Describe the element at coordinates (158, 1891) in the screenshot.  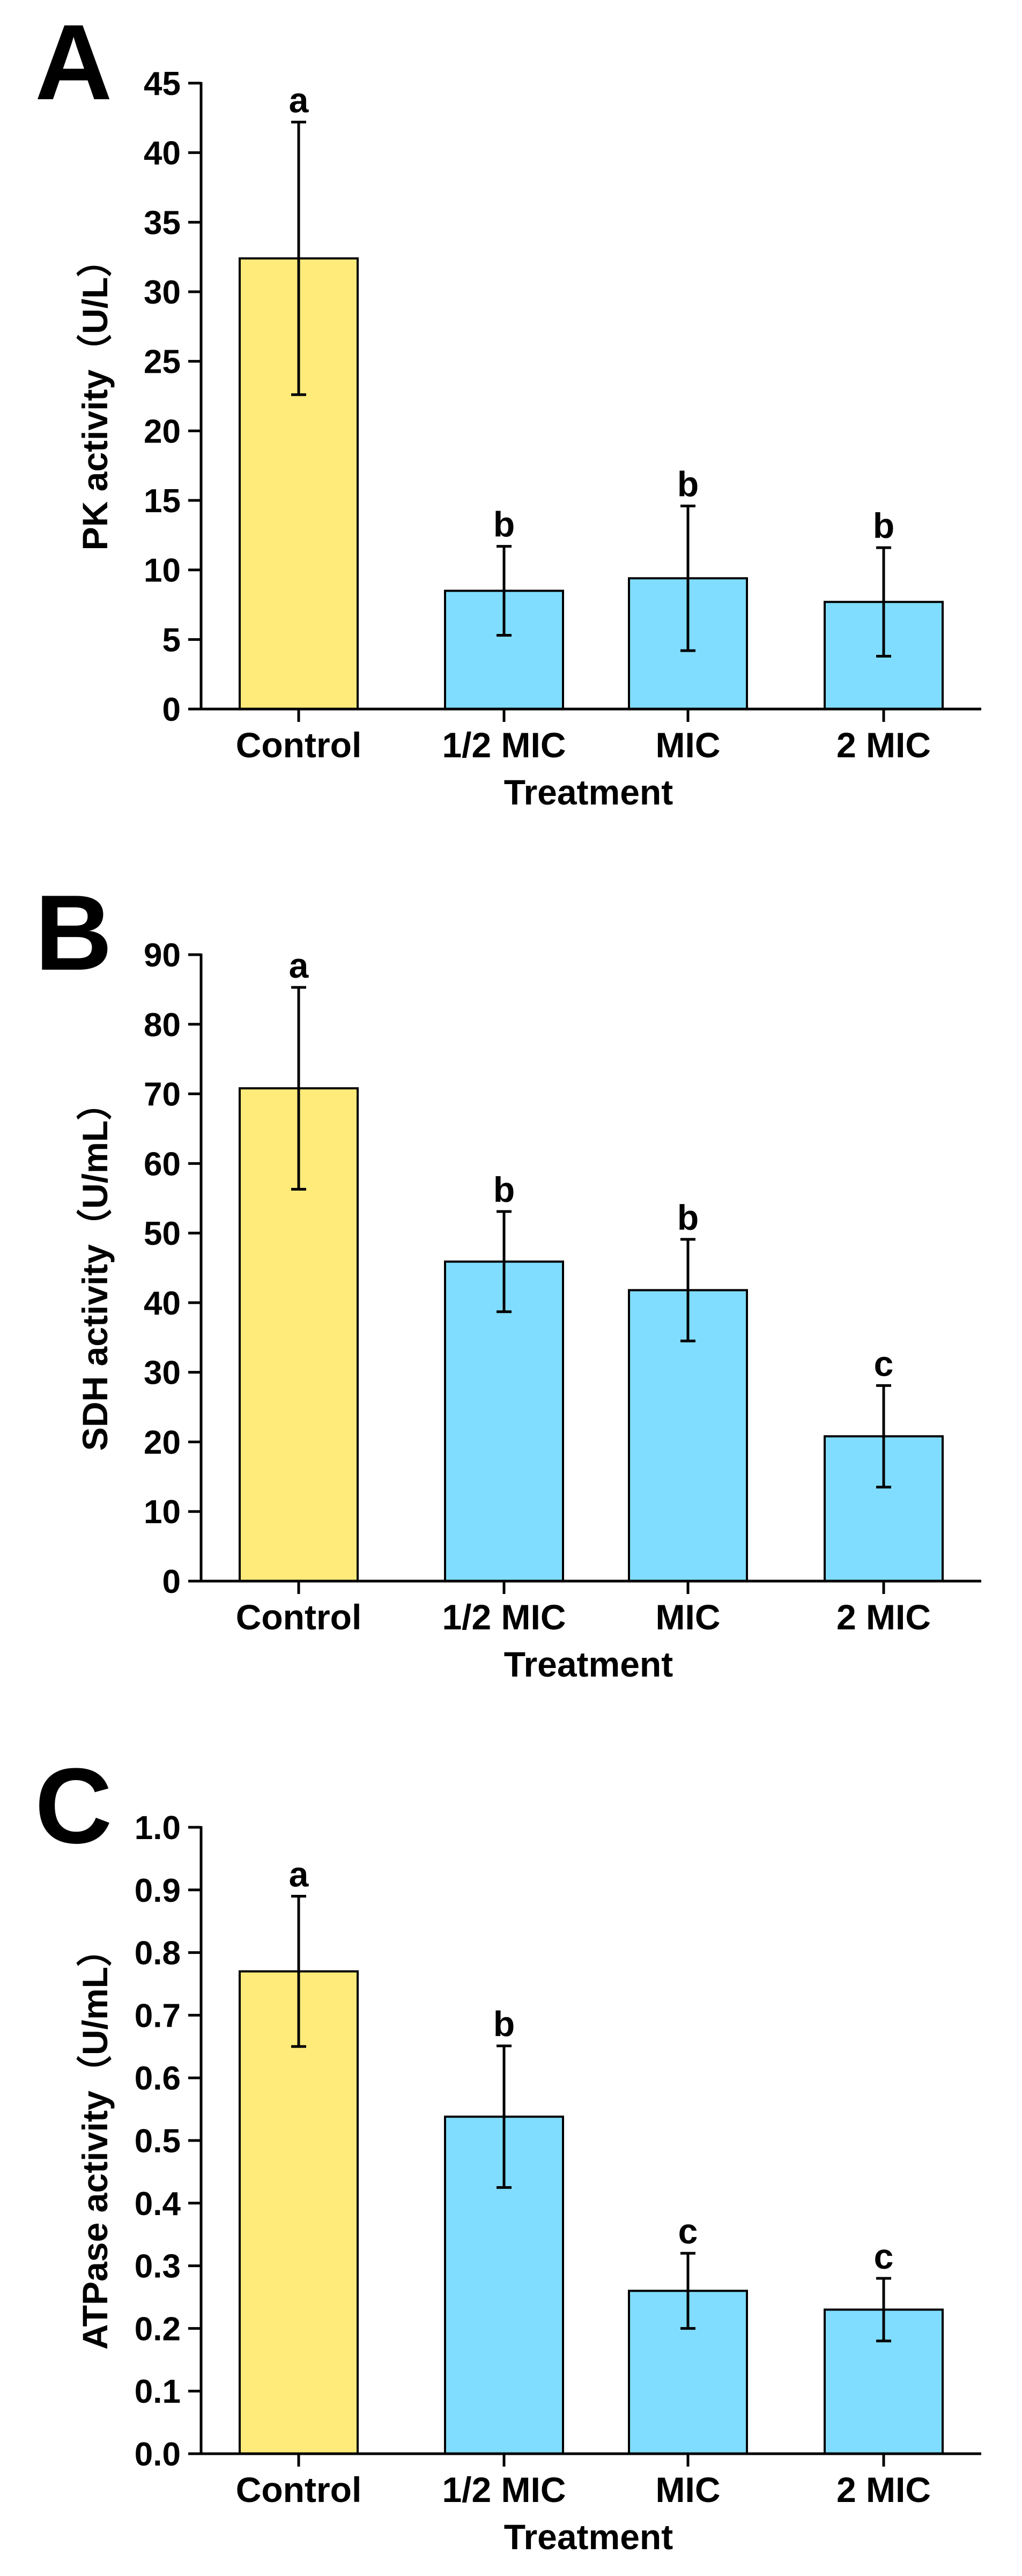
I see `y-tick-label: 0.9` at that location.